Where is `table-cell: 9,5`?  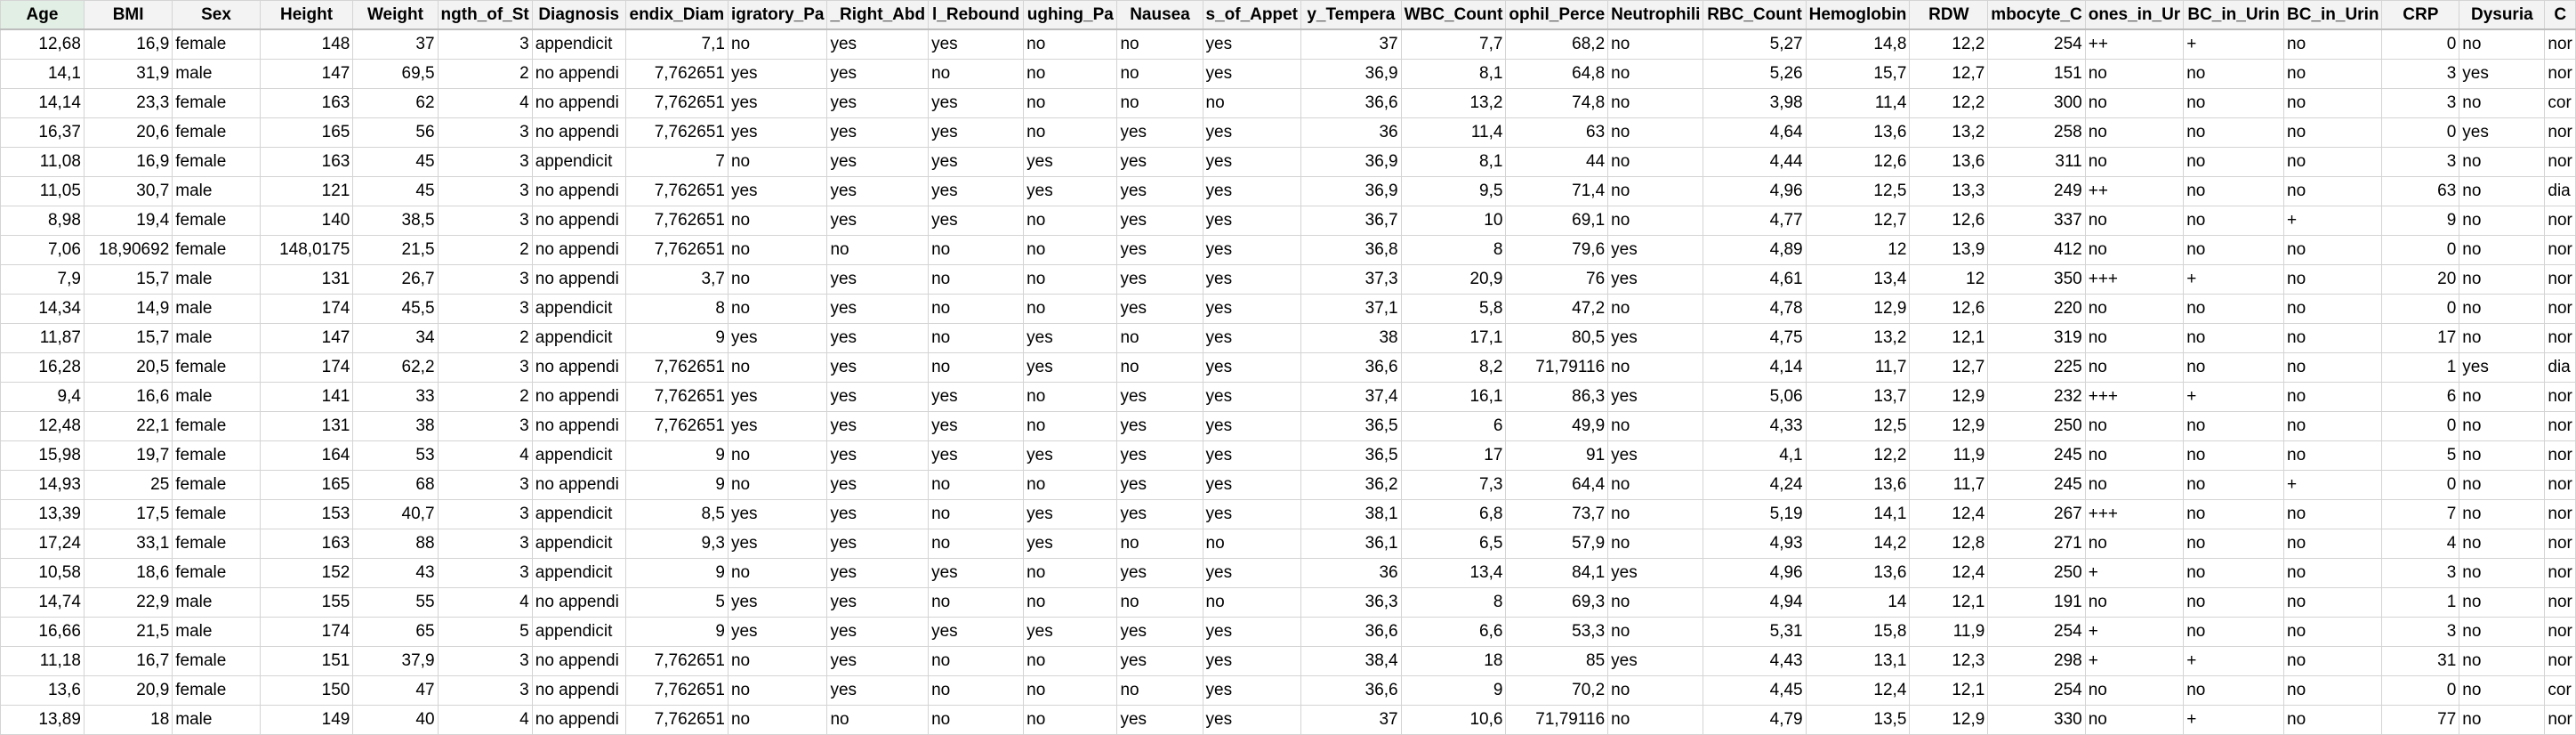 table-cell: 9,5 is located at coordinates (1453, 190).